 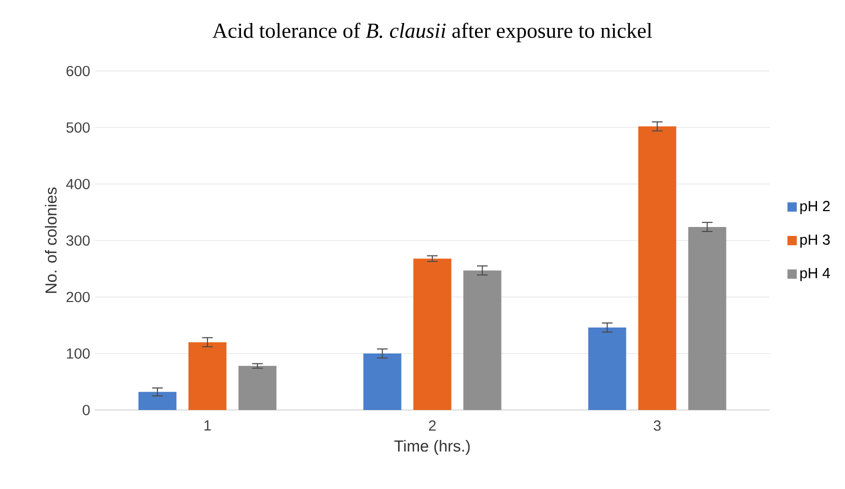 I want to click on y-axis-title: No. of colonies, so click(x=50, y=240).